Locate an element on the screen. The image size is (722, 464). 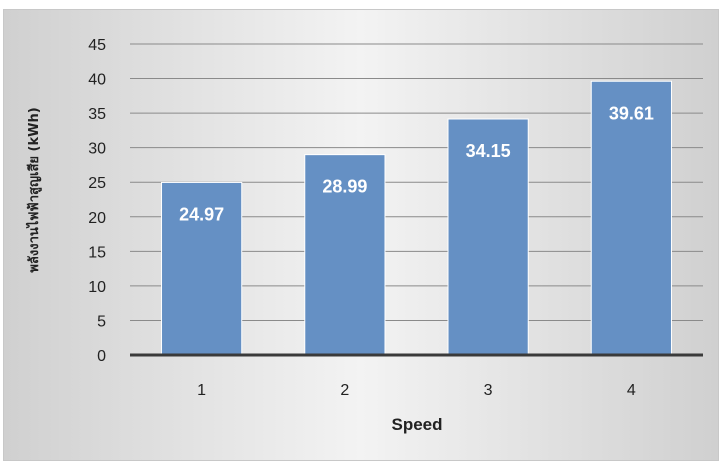
y-tick-label: 25 is located at coordinates (97, 183).